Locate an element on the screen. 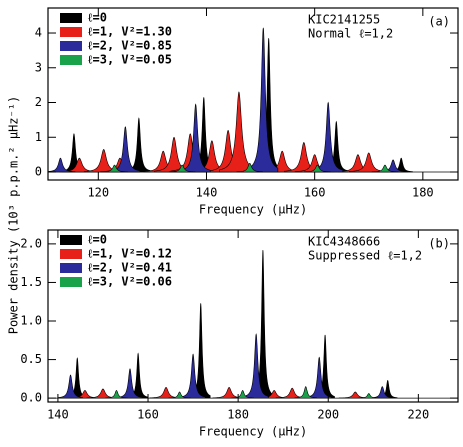  y-tick-label: 1.5 is located at coordinates (31, 282).